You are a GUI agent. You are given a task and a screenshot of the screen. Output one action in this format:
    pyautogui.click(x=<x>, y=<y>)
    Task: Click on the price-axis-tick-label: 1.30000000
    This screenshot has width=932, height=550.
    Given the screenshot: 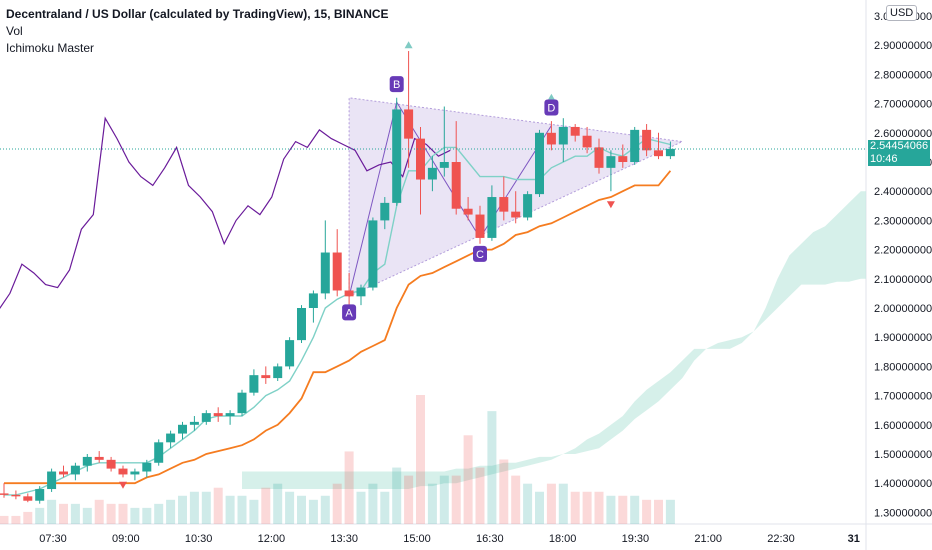 What is the action you would take?
    pyautogui.click(x=903, y=513)
    